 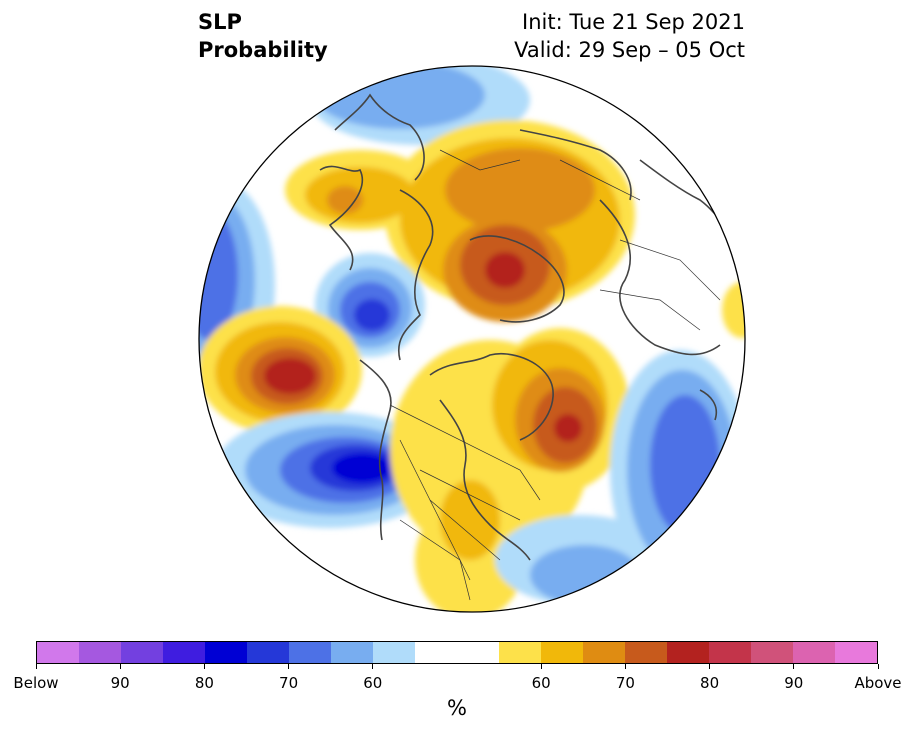 What do you see at coordinates (629, 50) in the screenshot?
I see `valid-date-label: Valid: 29 Sep – 05 Oct` at bounding box center [629, 50].